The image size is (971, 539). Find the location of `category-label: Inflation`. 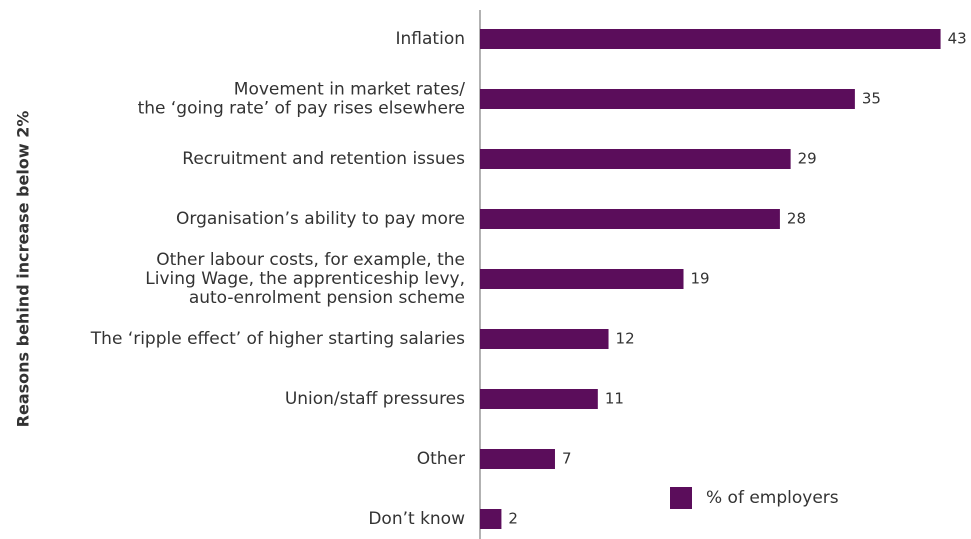

category-label: Inflation is located at coordinates (430, 39).